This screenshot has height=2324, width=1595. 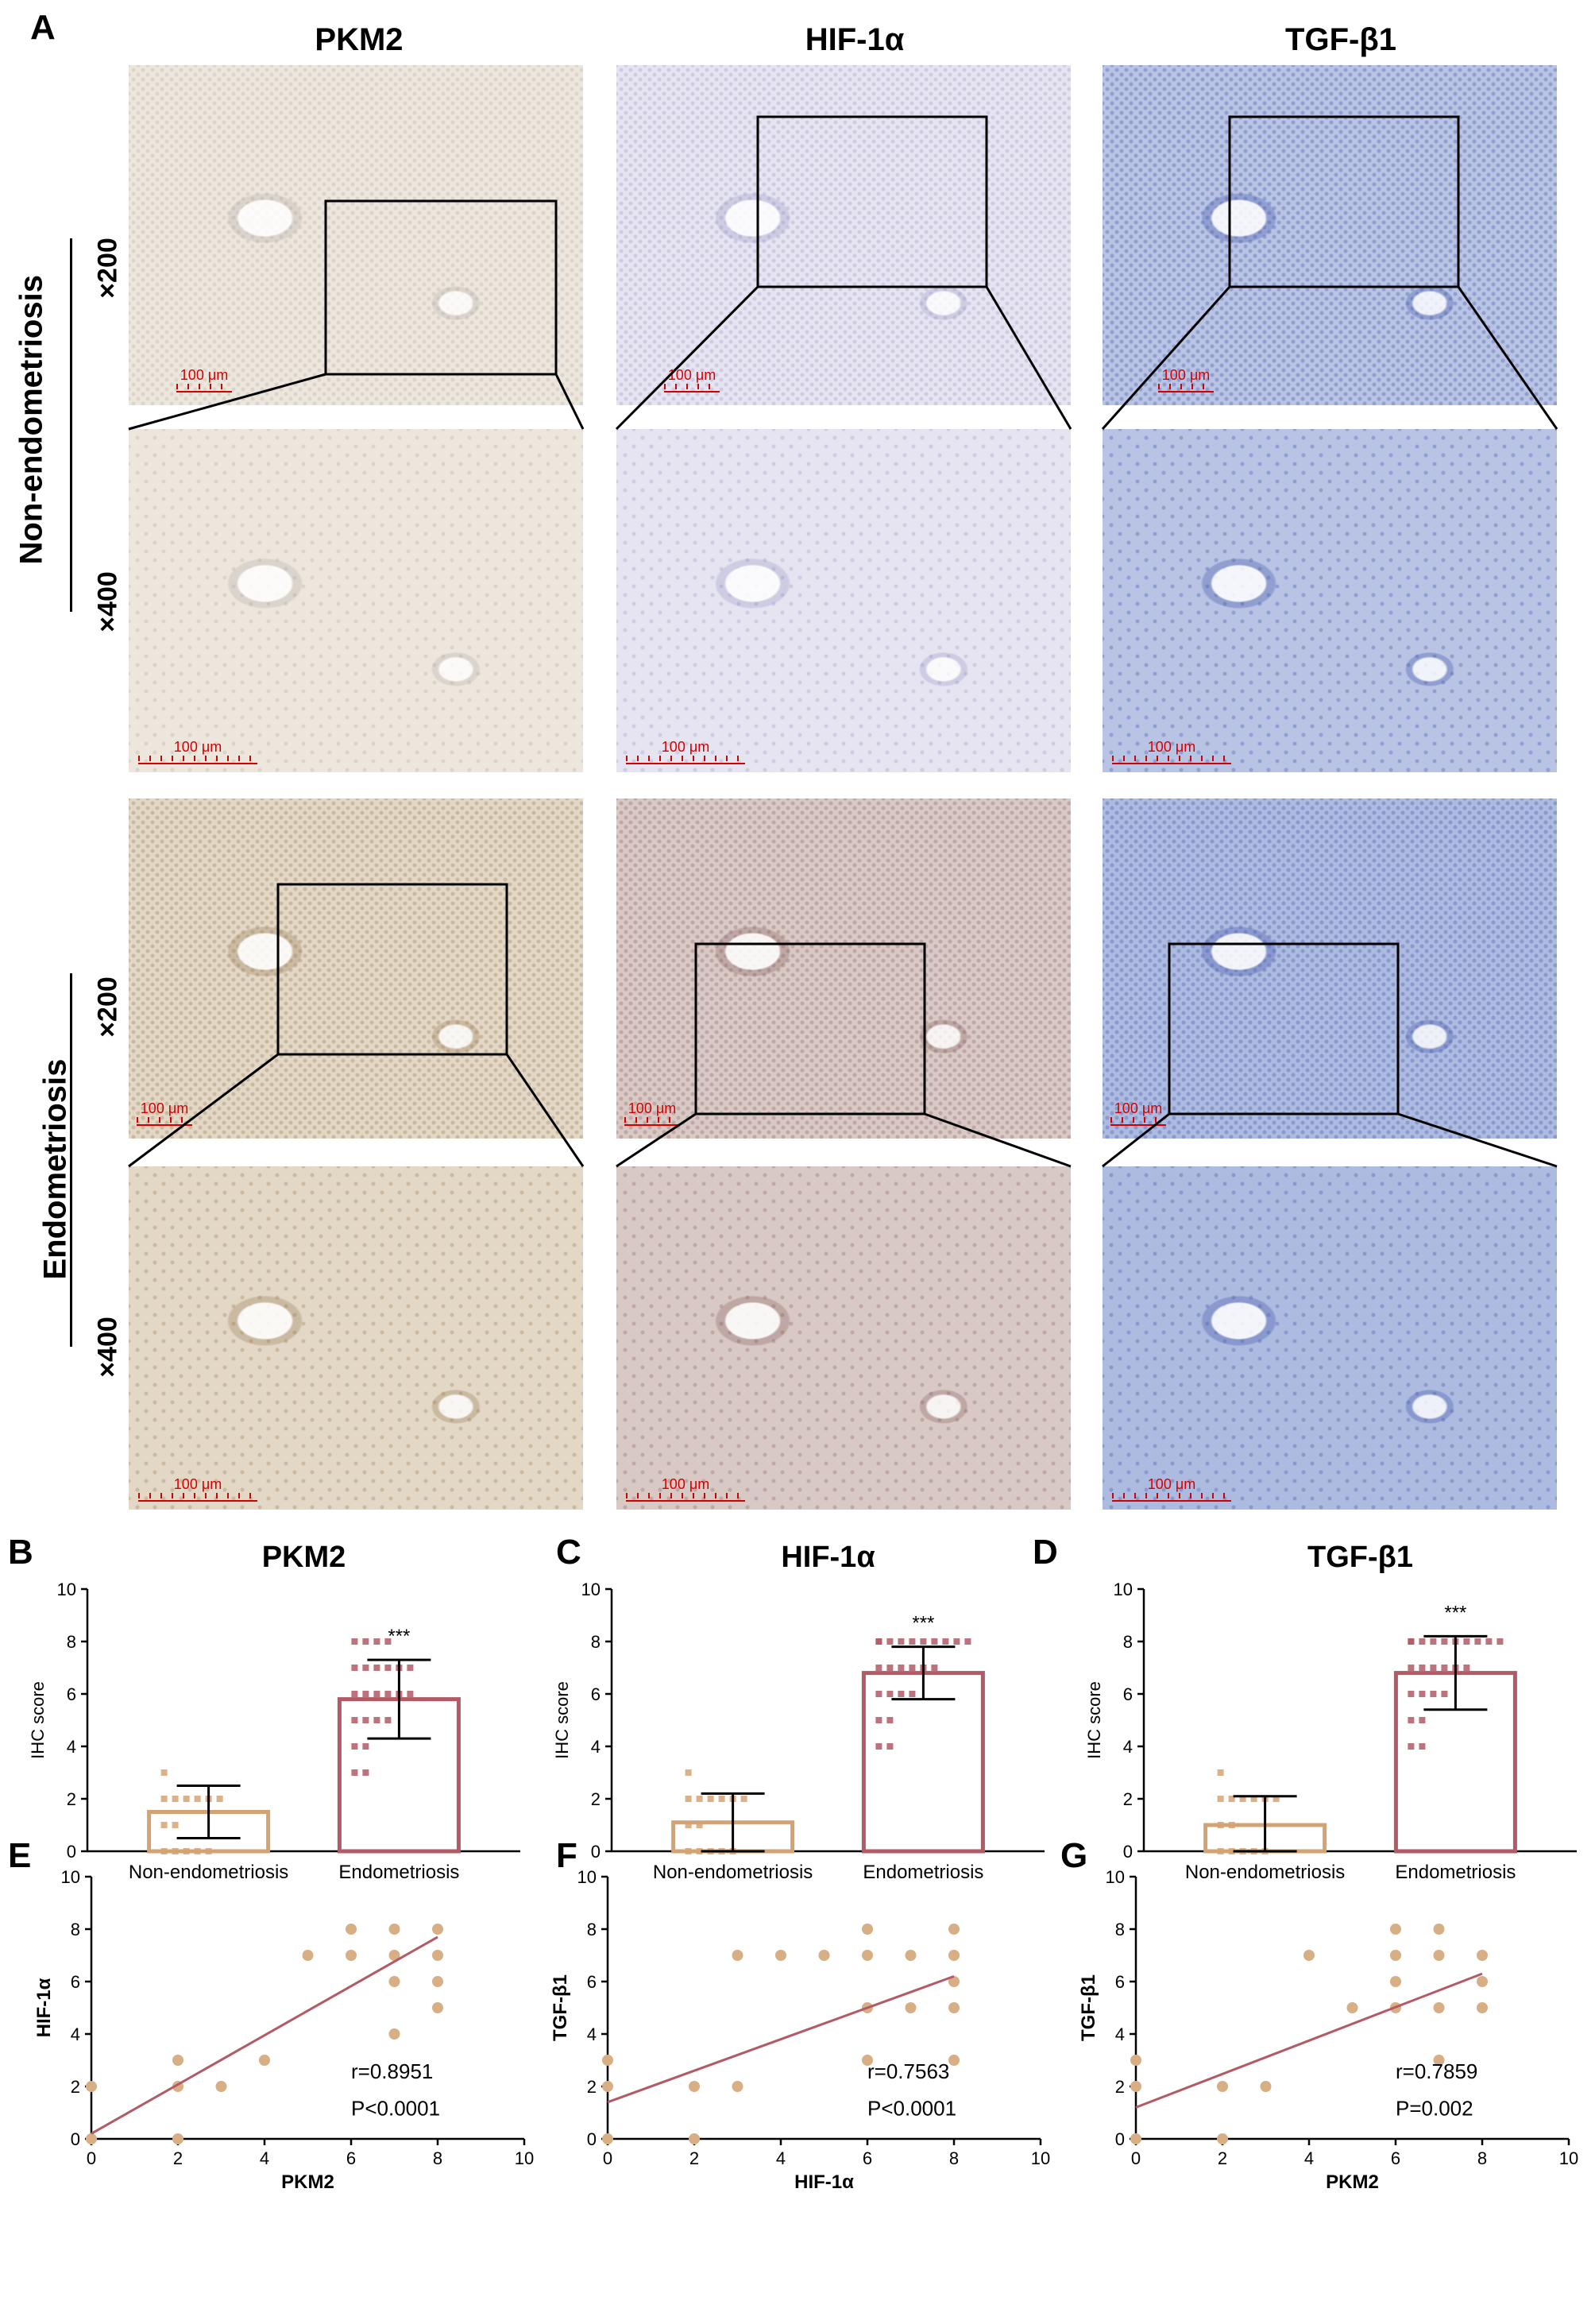 I want to click on panel-letter-b: B, so click(x=20, y=1552).